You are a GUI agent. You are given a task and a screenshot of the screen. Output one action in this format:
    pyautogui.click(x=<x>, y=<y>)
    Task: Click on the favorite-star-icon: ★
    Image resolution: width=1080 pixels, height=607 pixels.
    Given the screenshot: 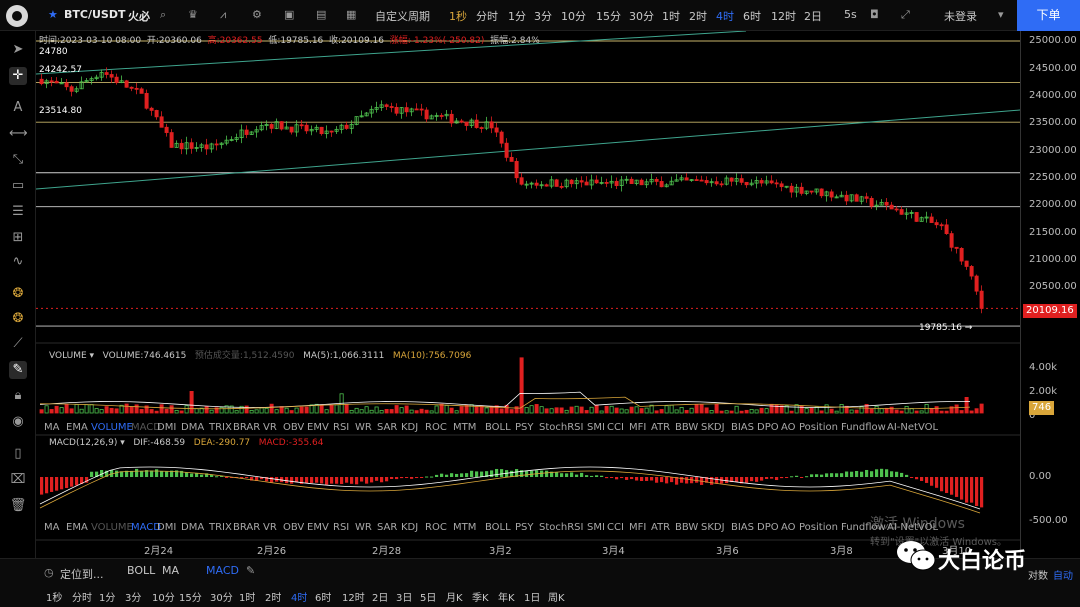 What is the action you would take?
    pyautogui.click(x=53, y=14)
    